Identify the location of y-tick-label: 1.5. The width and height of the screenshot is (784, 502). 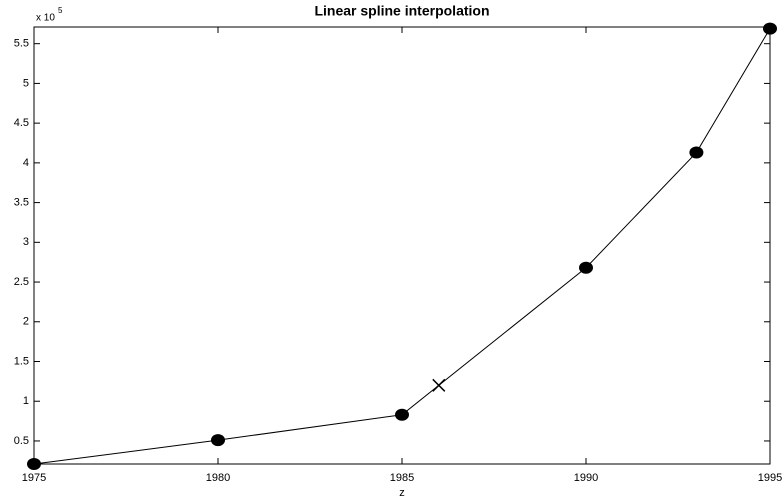
(21, 361).